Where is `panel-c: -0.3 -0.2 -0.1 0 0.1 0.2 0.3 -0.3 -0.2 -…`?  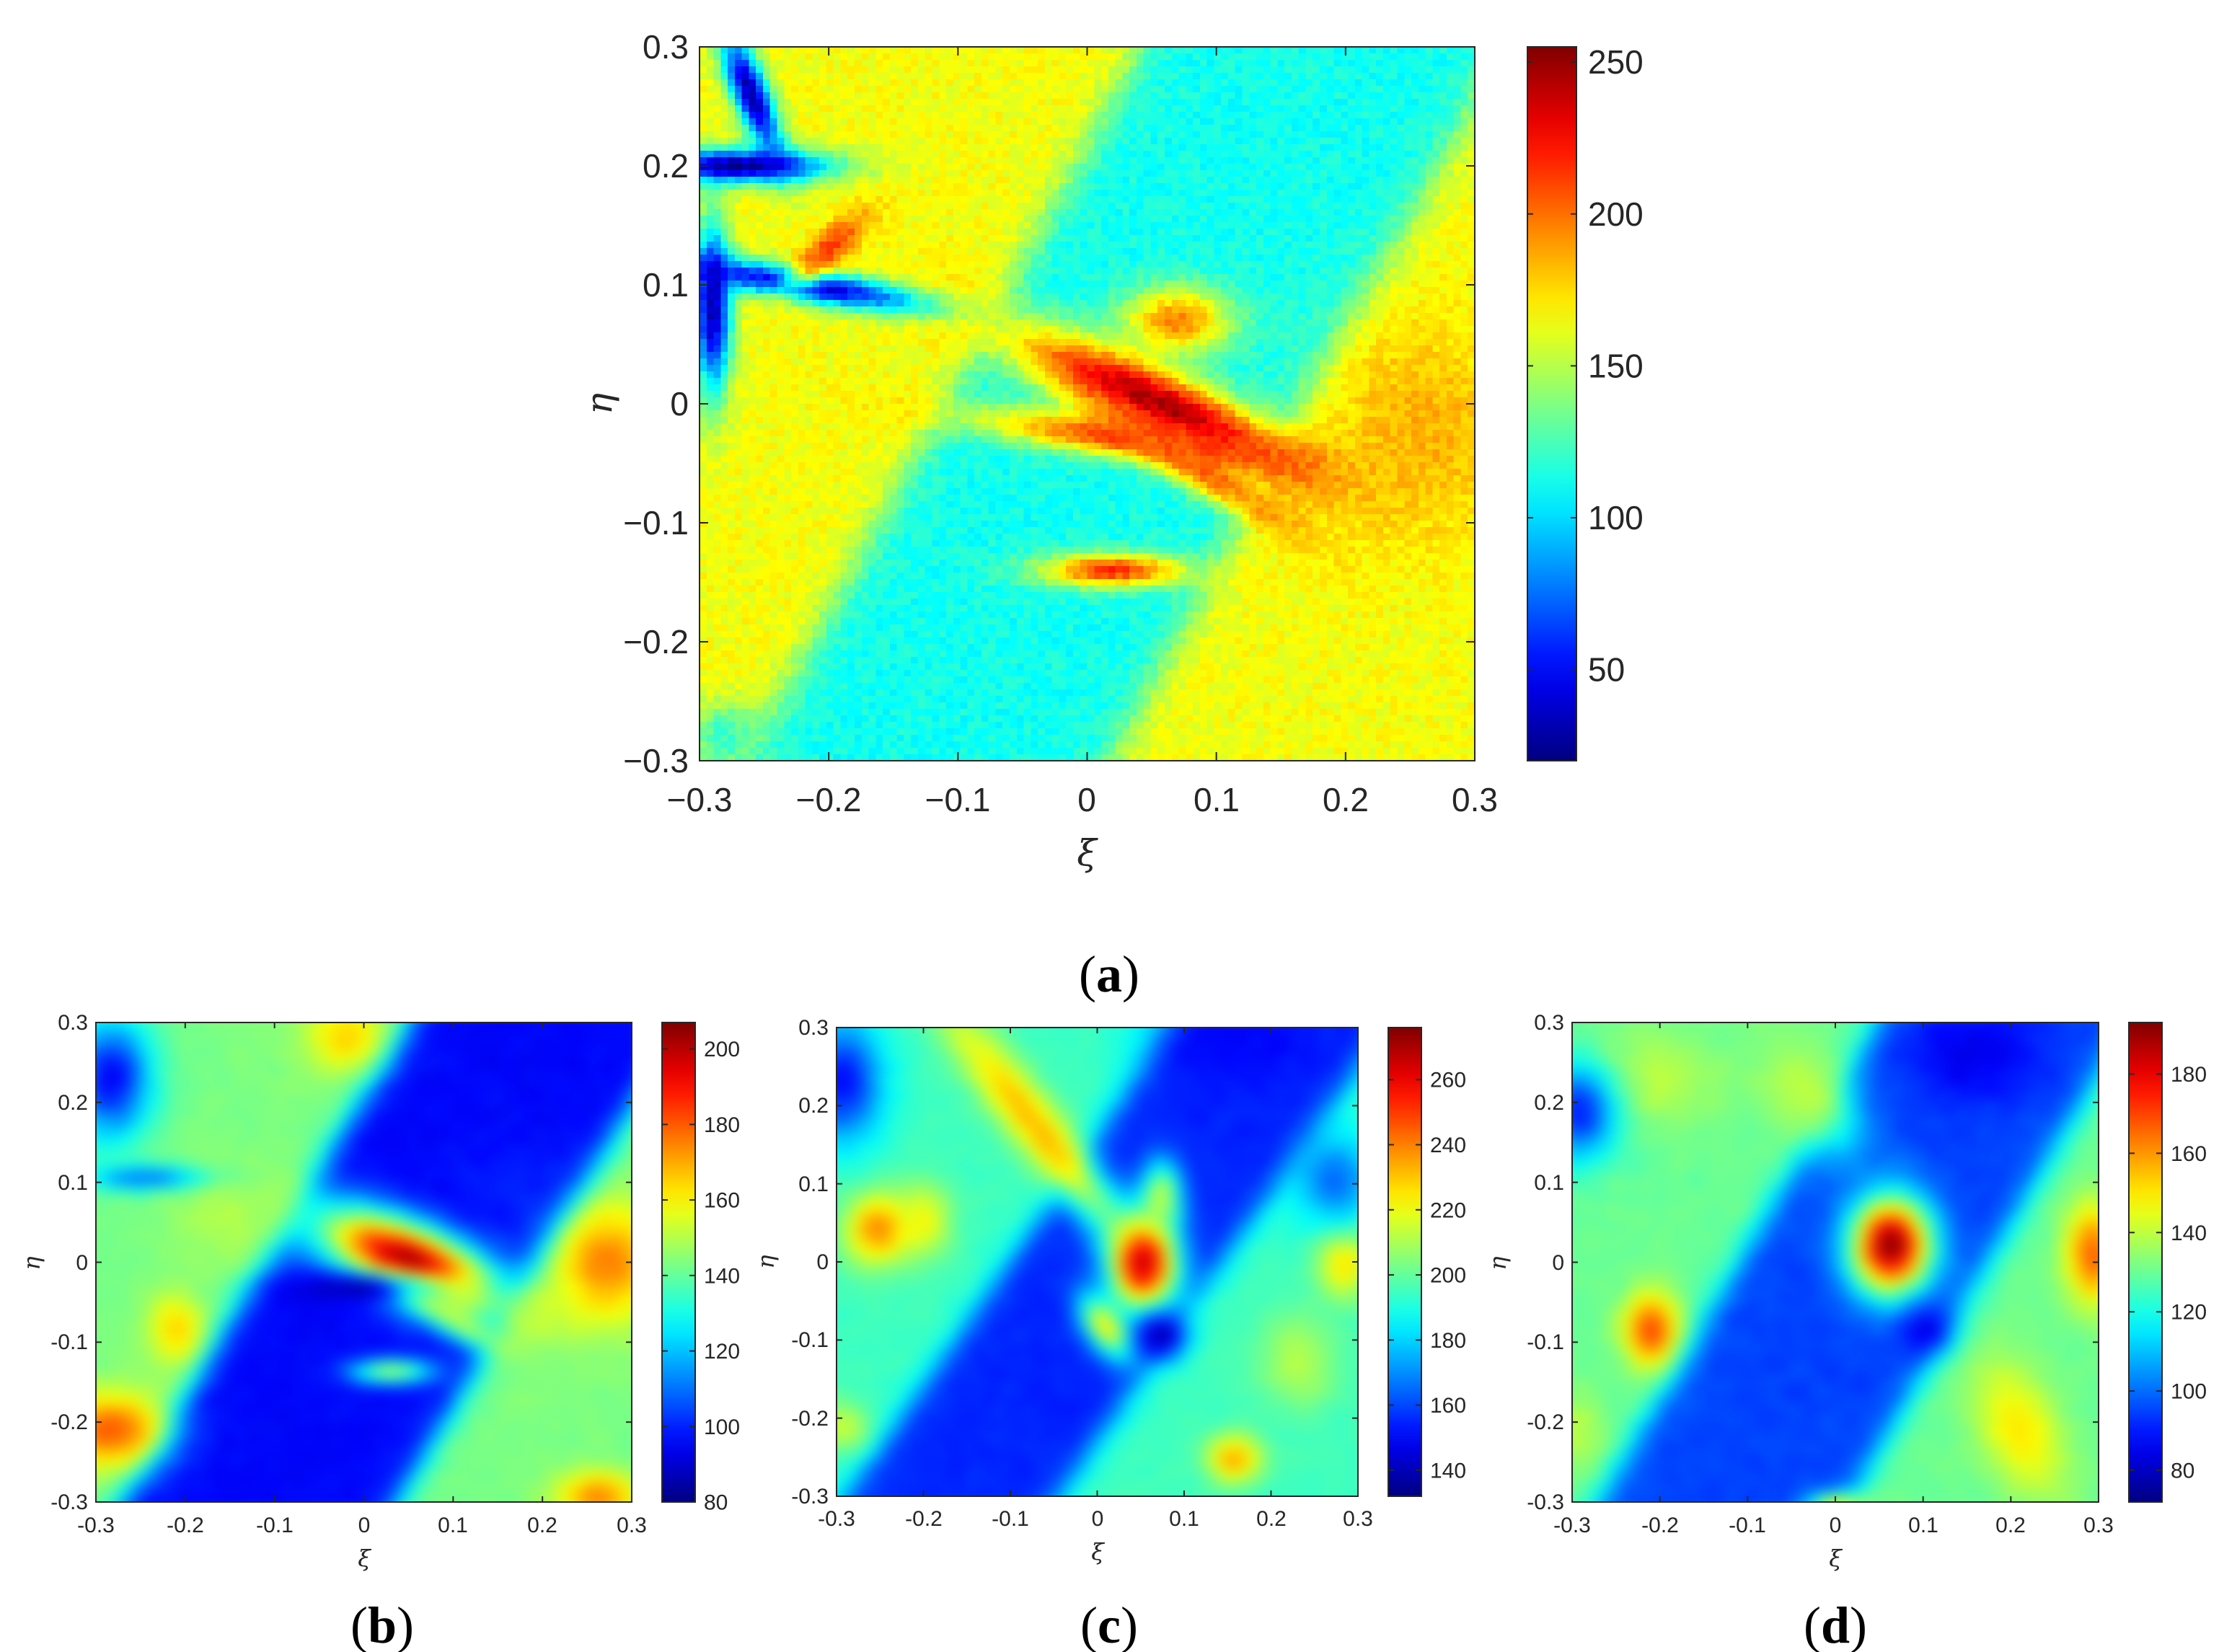 panel-c: -0.3 -0.2 -0.1 0 0.1 0.2 0.3 -0.3 -0.2 -… is located at coordinates (1109, 1334).